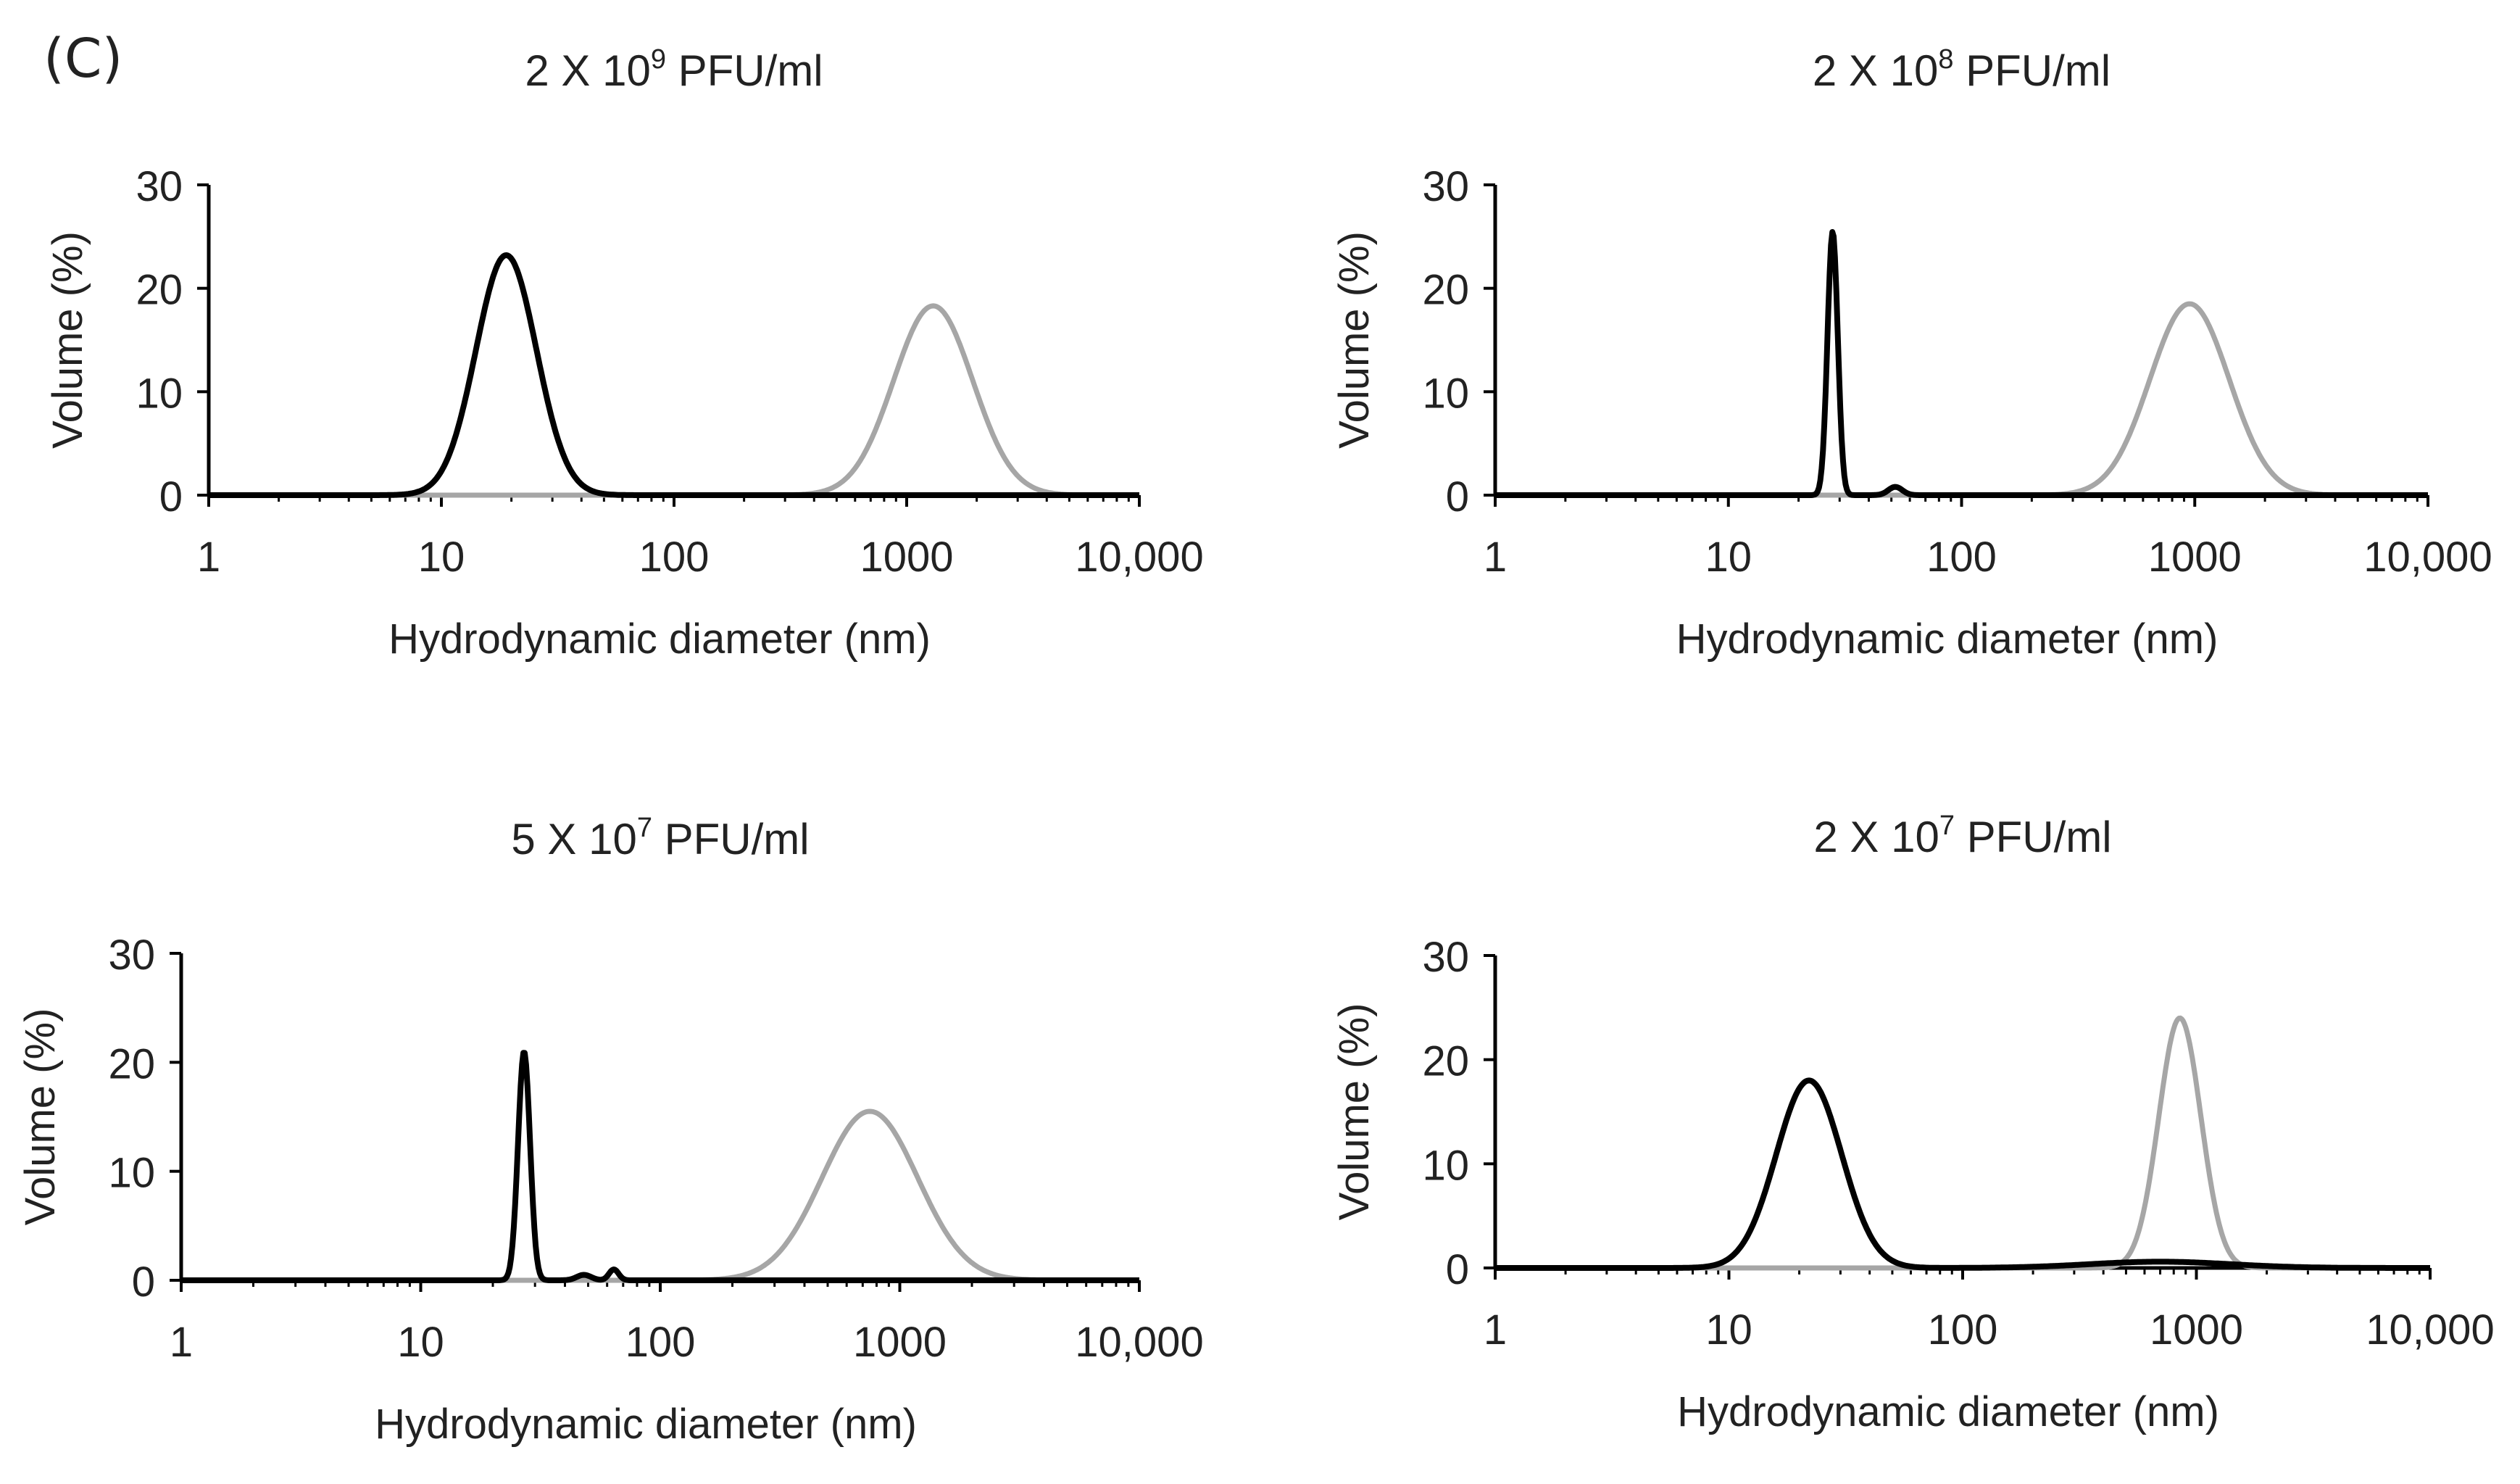 Image resolution: width=2520 pixels, height=1484 pixels. Describe the element at coordinates (83, 59) in the screenshot. I see `panel-label: (C)` at that location.